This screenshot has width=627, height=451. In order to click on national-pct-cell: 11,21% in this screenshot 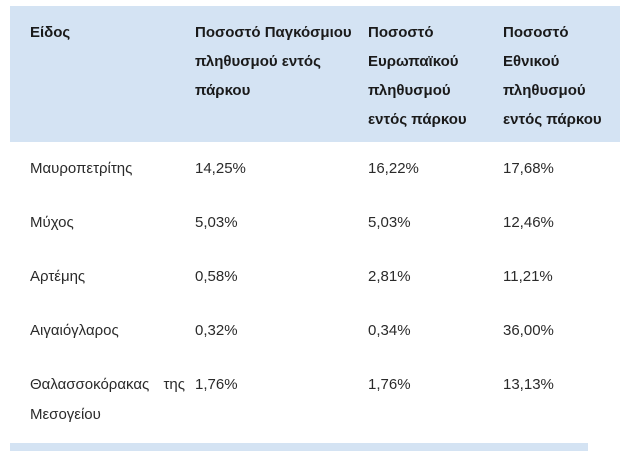, I will do `click(528, 276)`.